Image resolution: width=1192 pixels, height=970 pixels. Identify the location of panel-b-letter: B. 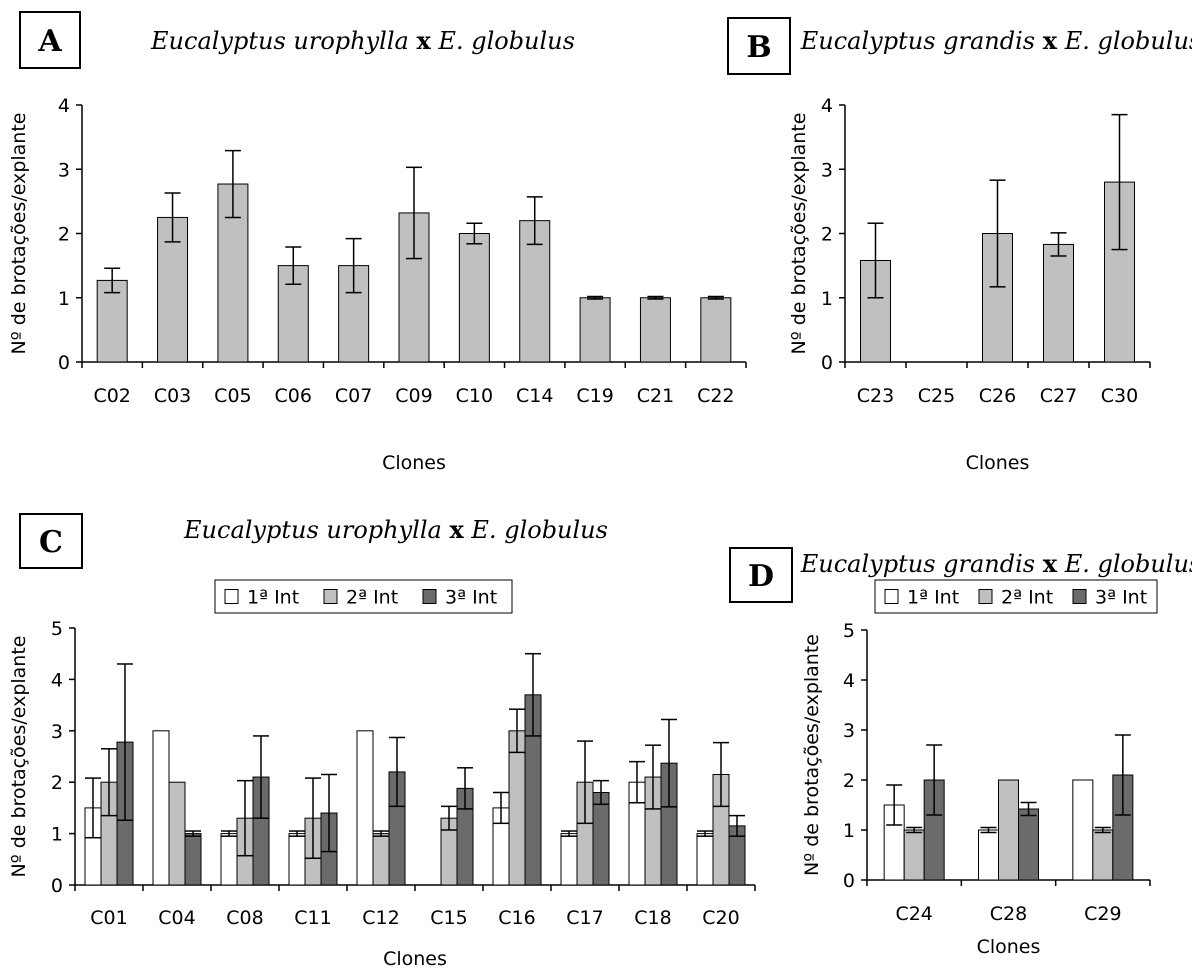
(758, 47).